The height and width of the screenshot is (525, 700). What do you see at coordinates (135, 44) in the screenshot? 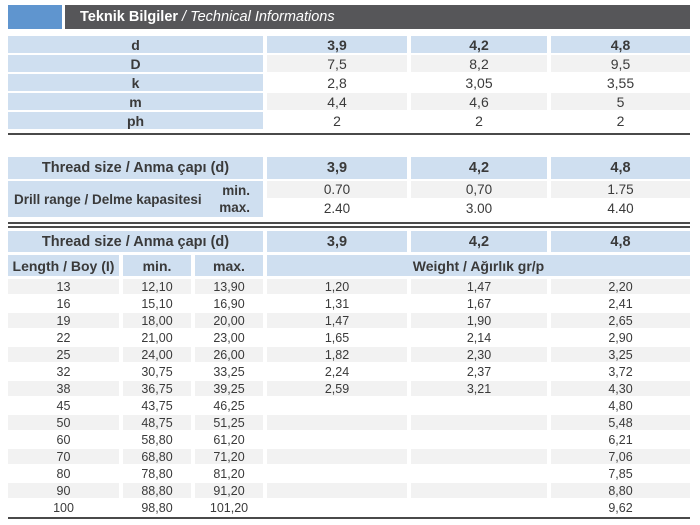
I see `t1-label-d: d` at bounding box center [135, 44].